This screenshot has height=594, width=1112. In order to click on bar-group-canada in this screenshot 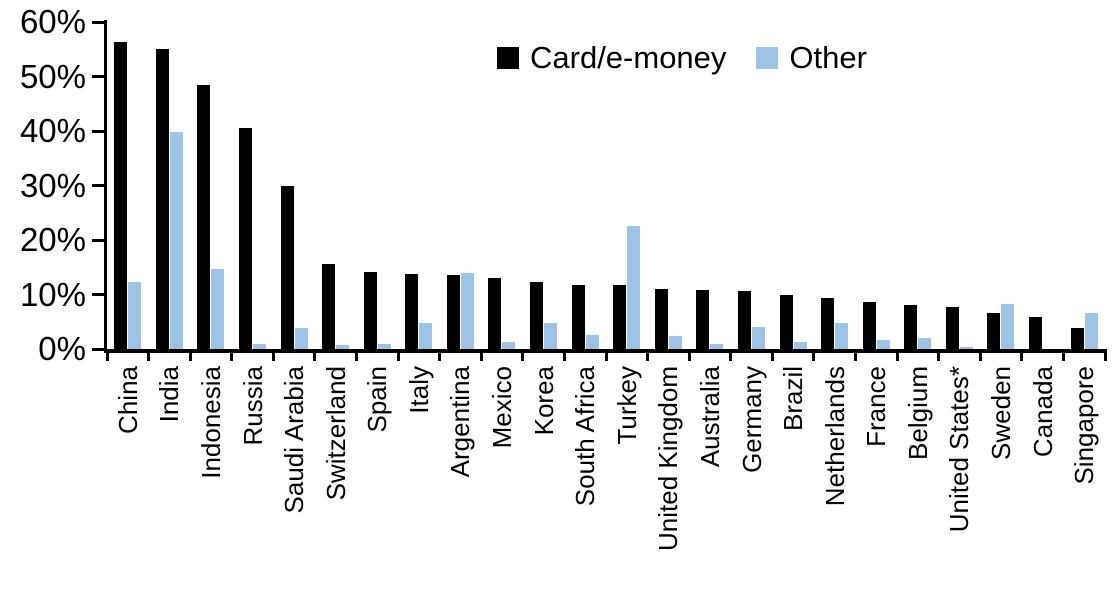, I will do `click(1043, 185)`.